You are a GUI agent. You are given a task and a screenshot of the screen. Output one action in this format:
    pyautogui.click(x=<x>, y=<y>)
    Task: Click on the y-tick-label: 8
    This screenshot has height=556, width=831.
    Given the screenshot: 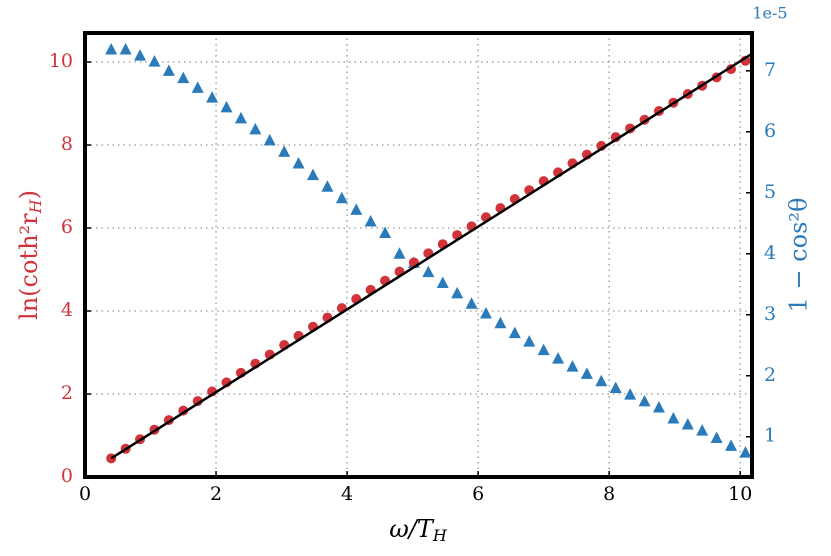 What is the action you would take?
    pyautogui.click(x=67, y=144)
    